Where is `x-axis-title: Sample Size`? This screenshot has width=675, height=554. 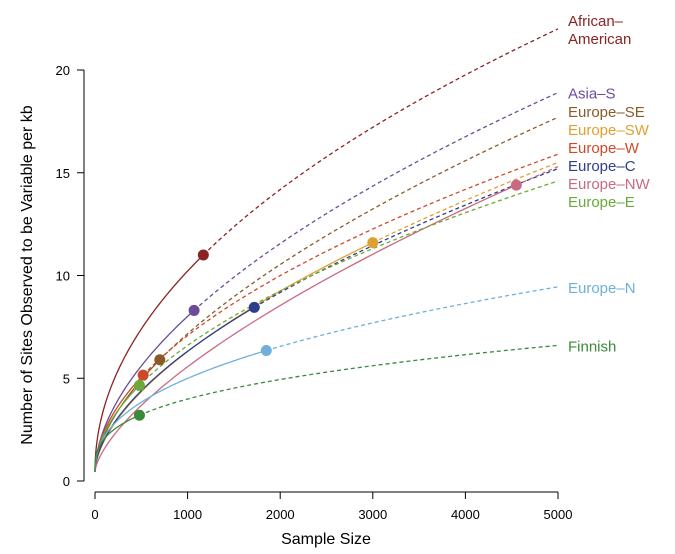
x-axis-title: Sample Size is located at coordinates (326, 539).